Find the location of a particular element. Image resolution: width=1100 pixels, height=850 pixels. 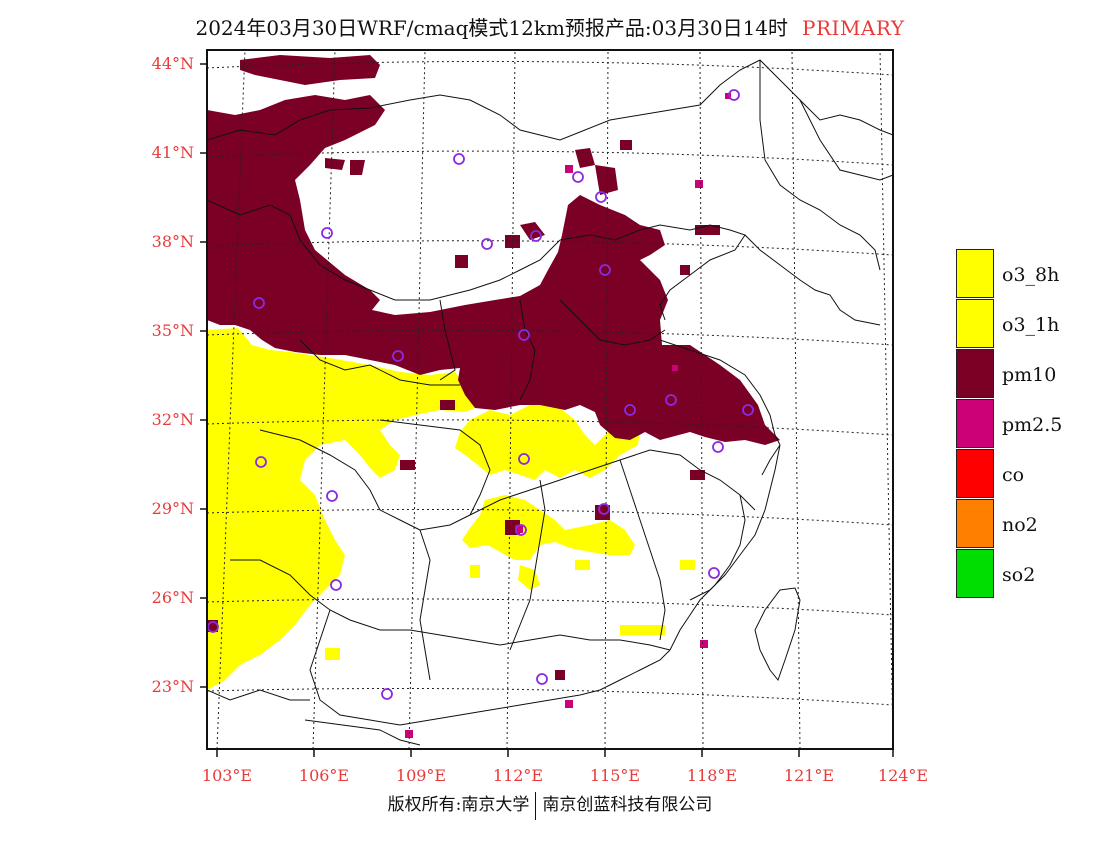

lon-label-124: 124°E is located at coordinates (903, 775).